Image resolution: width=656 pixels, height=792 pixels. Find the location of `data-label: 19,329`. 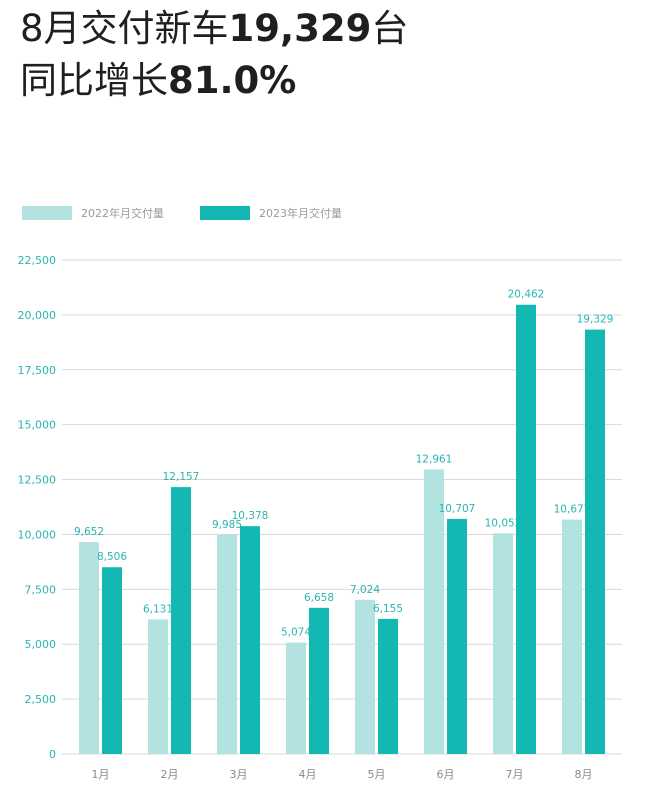

data-label: 19,329 is located at coordinates (595, 320).